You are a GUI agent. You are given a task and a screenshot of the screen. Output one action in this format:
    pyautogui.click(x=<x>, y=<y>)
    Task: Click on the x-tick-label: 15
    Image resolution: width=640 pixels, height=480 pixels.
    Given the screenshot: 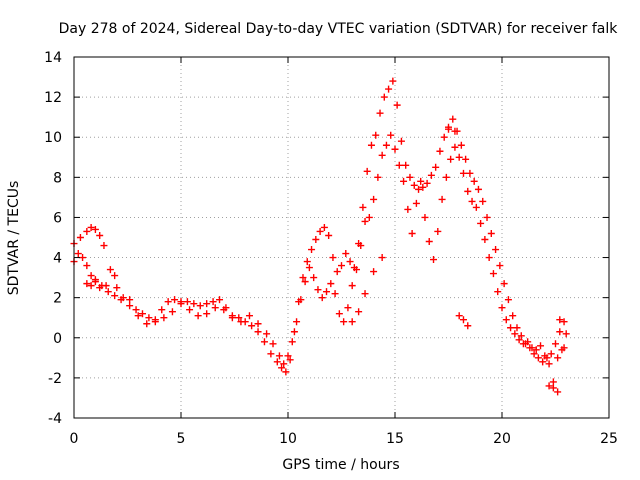 What is the action you would take?
    pyautogui.click(x=395, y=439)
    